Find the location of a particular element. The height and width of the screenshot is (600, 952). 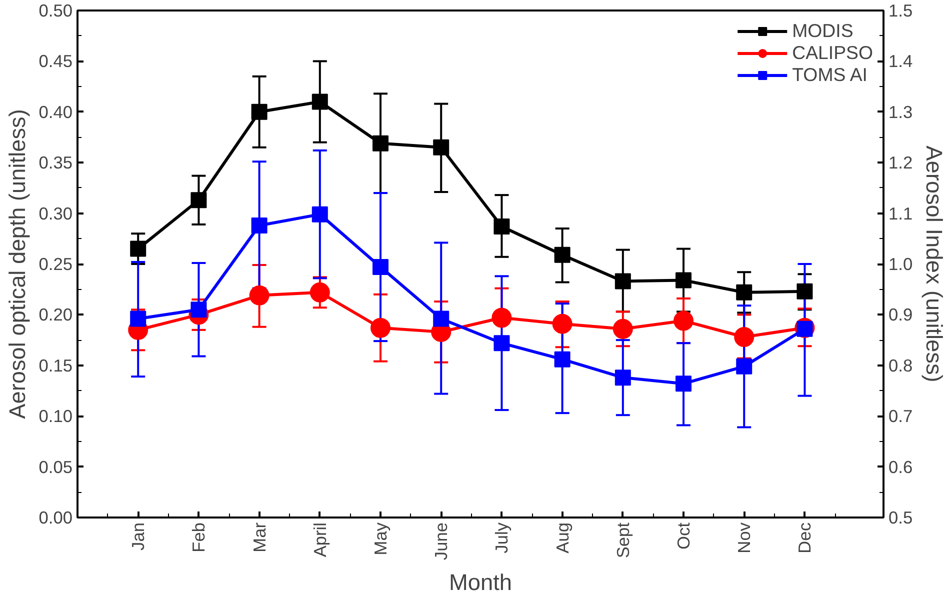

x-tick-label: Mar is located at coordinates (259, 537).